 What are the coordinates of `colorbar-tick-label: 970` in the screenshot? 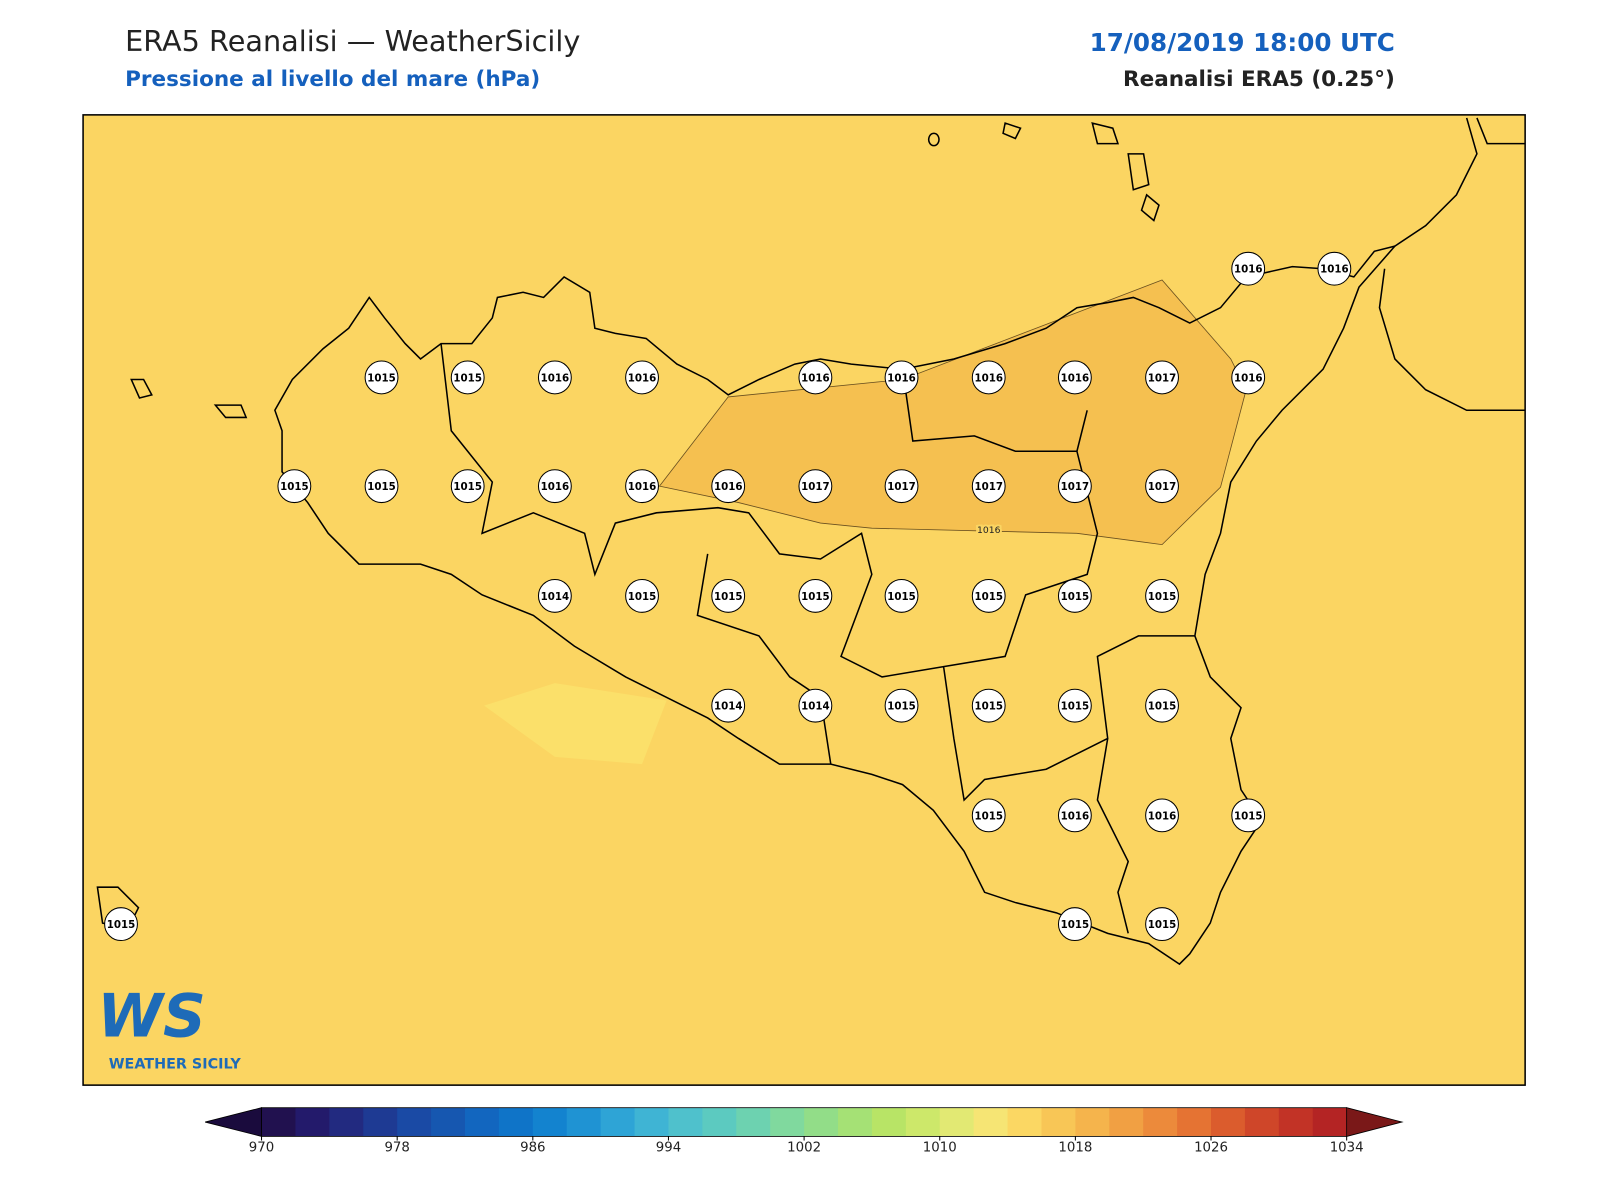 It's located at (261, 1148).